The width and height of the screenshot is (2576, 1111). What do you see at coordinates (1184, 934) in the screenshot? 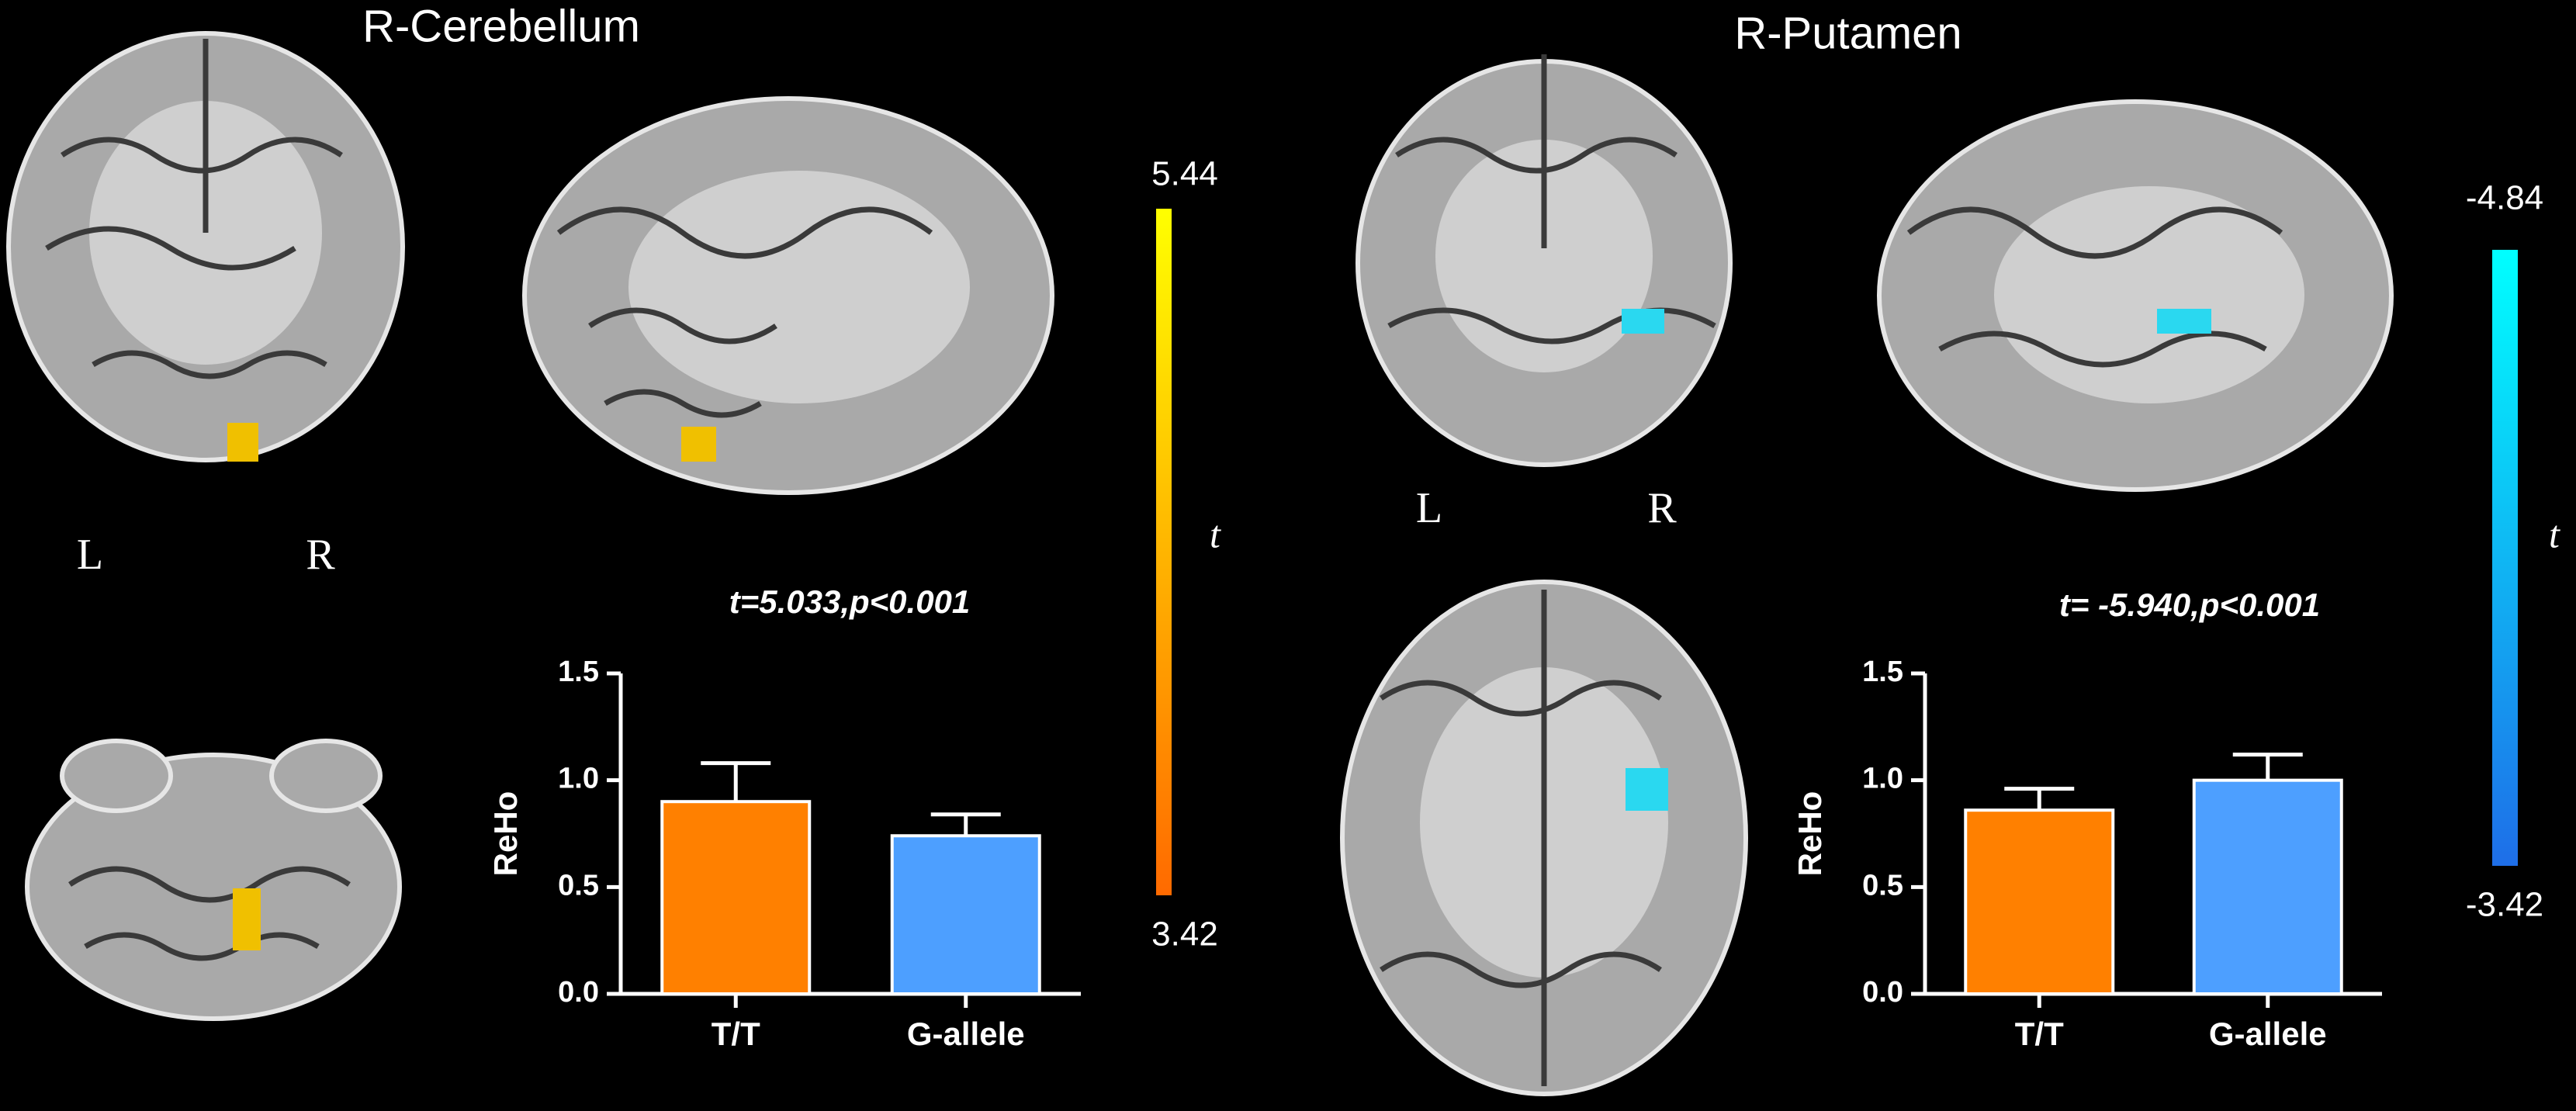
I see `colorbar-tick-label: 3.42` at bounding box center [1184, 934].